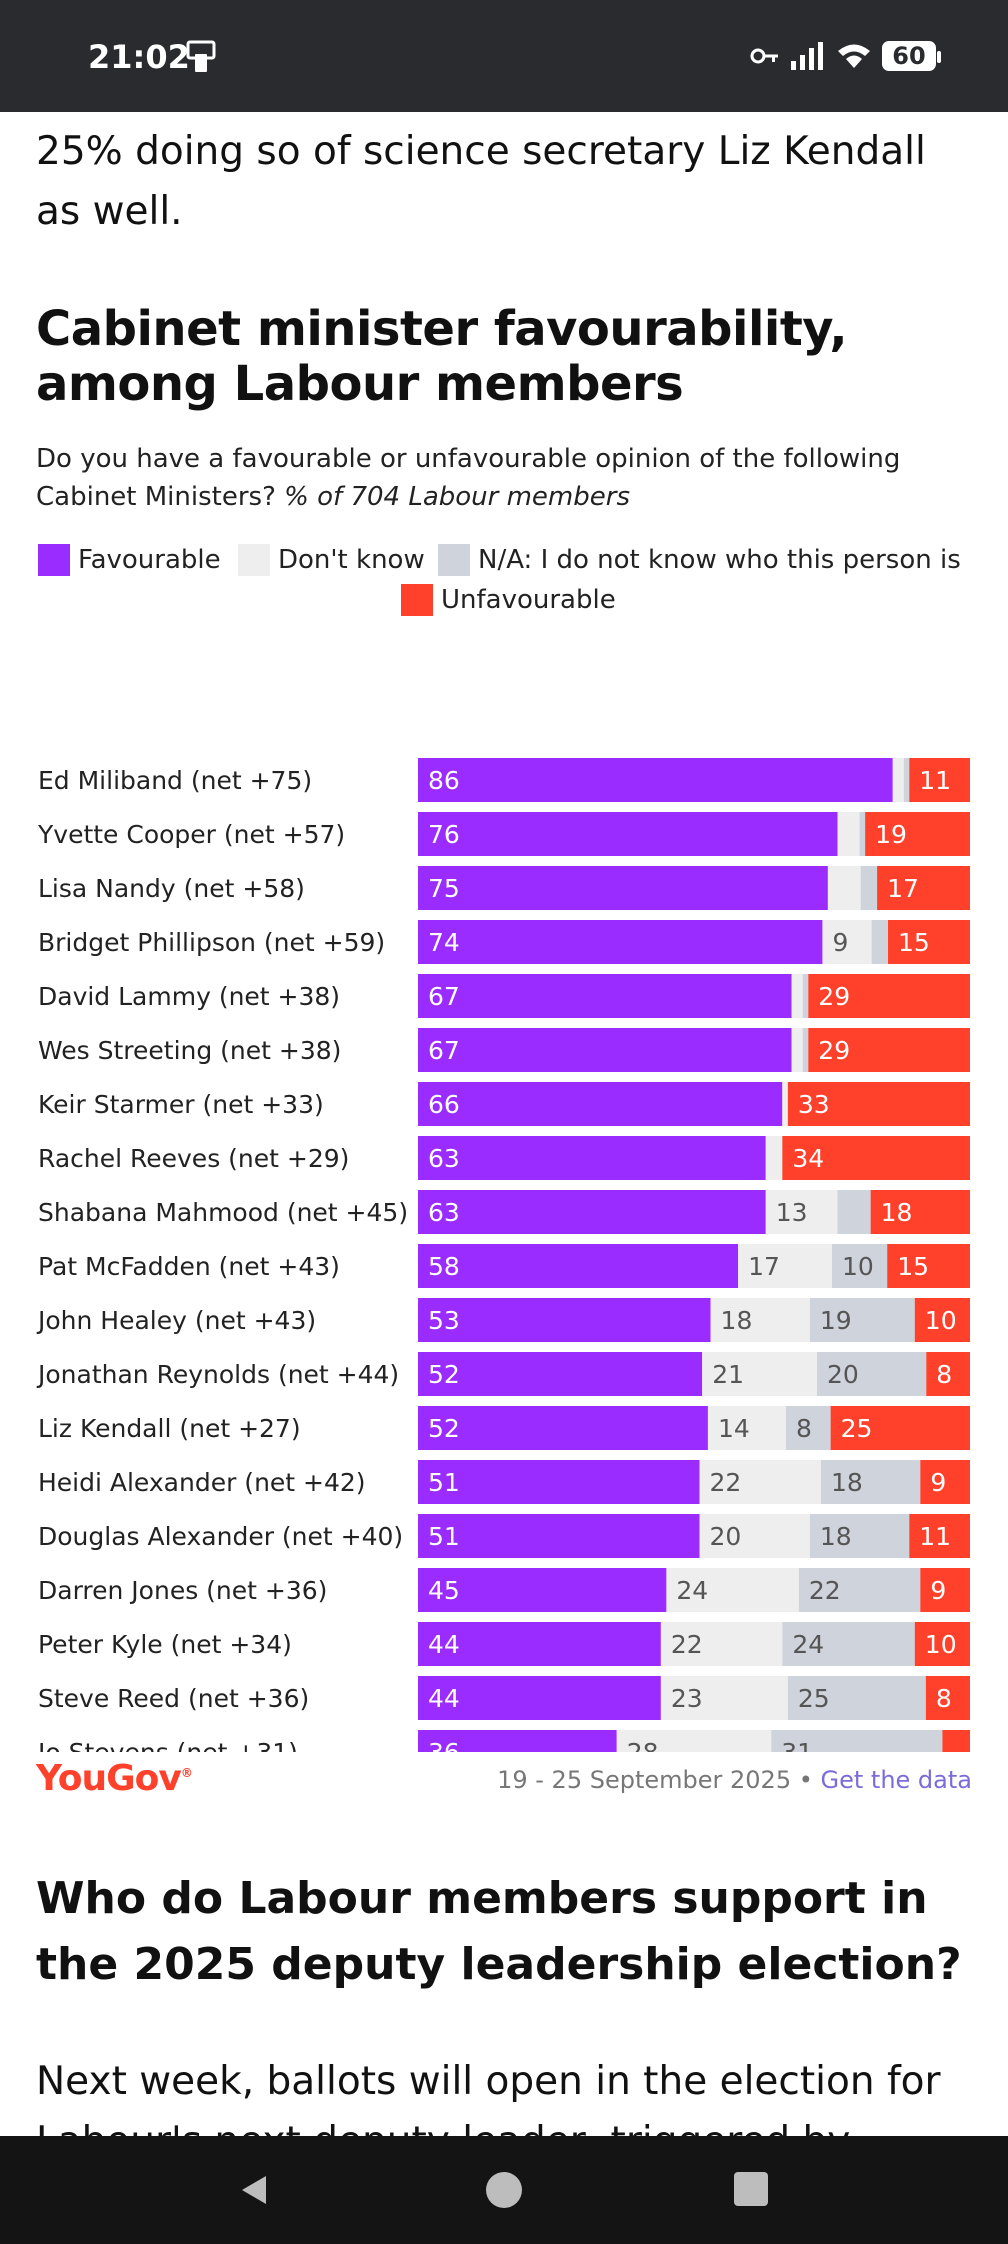  I want to click on category-label: Steve Reed (net +36), so click(173, 1698).